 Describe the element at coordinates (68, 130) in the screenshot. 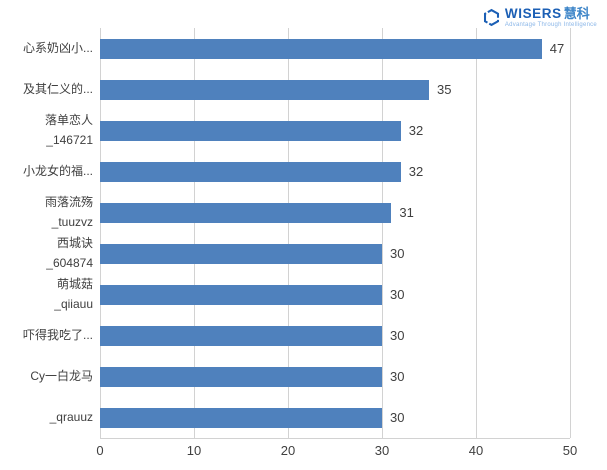

I see `category-label: 落单恋人 _146721` at that location.